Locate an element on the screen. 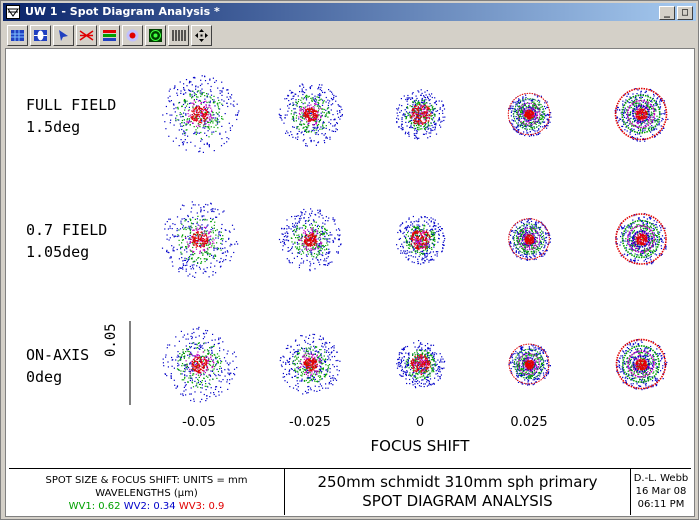  color-bars-tool-button is located at coordinates (109, 35).